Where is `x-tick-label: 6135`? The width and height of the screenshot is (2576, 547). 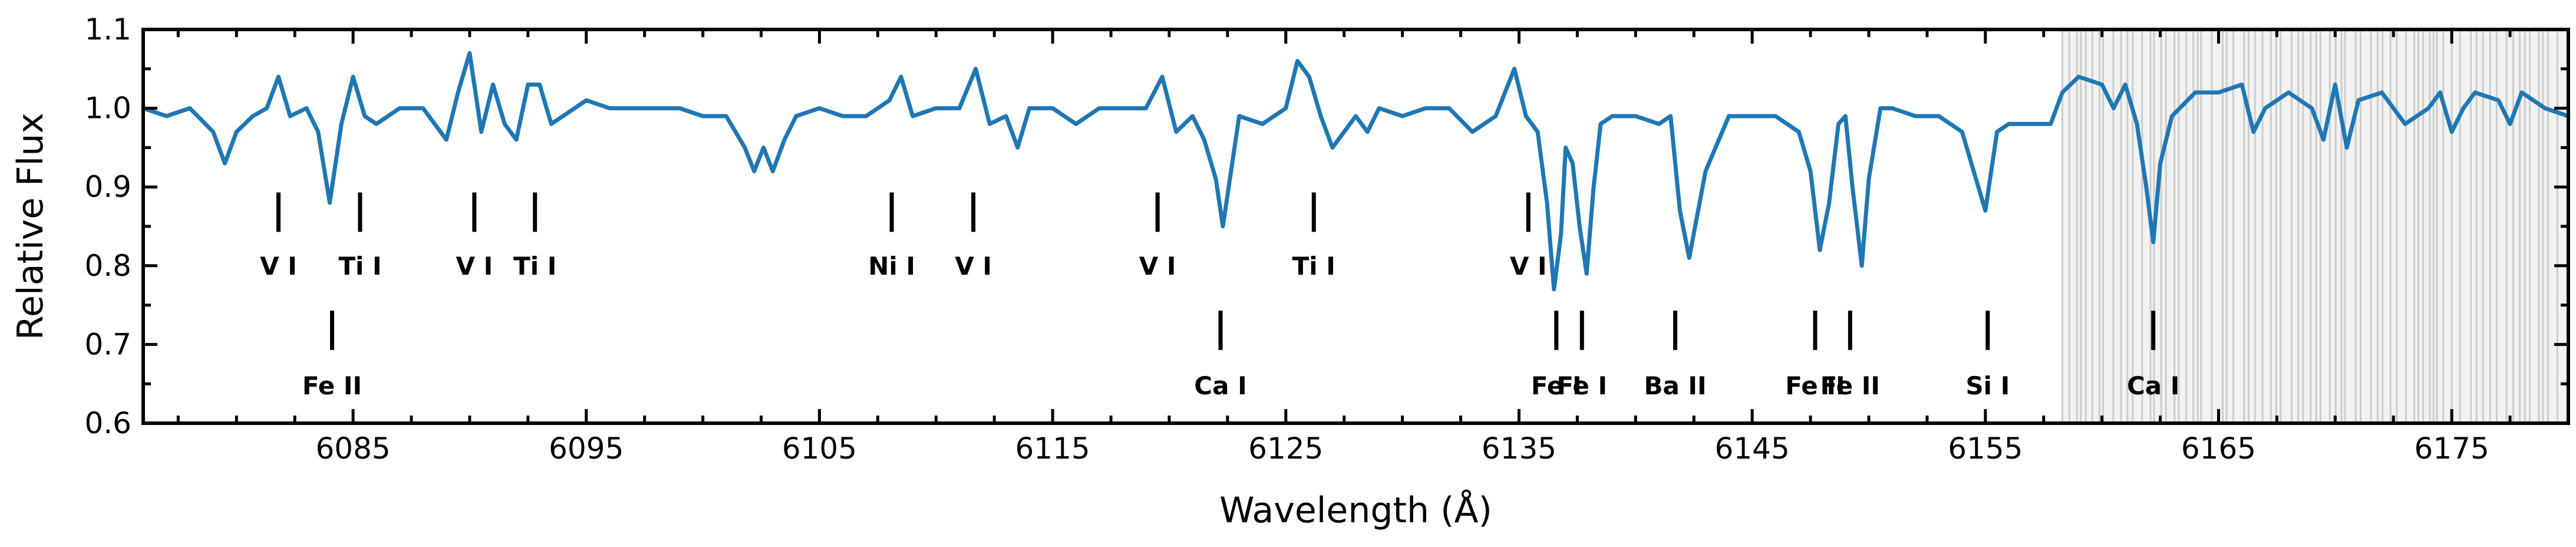
x-tick-label: 6135 is located at coordinates (1519, 448).